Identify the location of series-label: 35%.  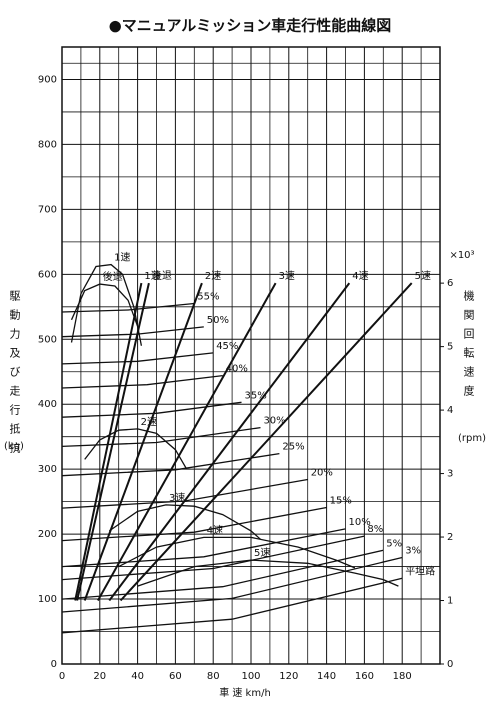
(256, 395).